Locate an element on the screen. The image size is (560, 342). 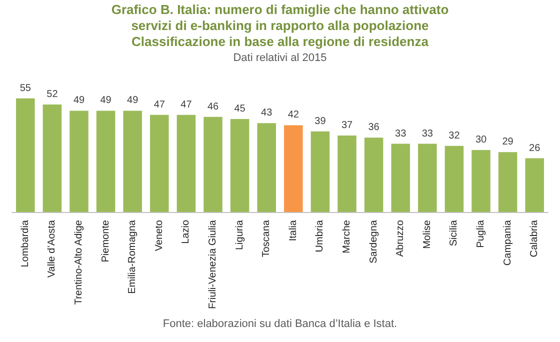
data-label: 55 is located at coordinates (26, 88).